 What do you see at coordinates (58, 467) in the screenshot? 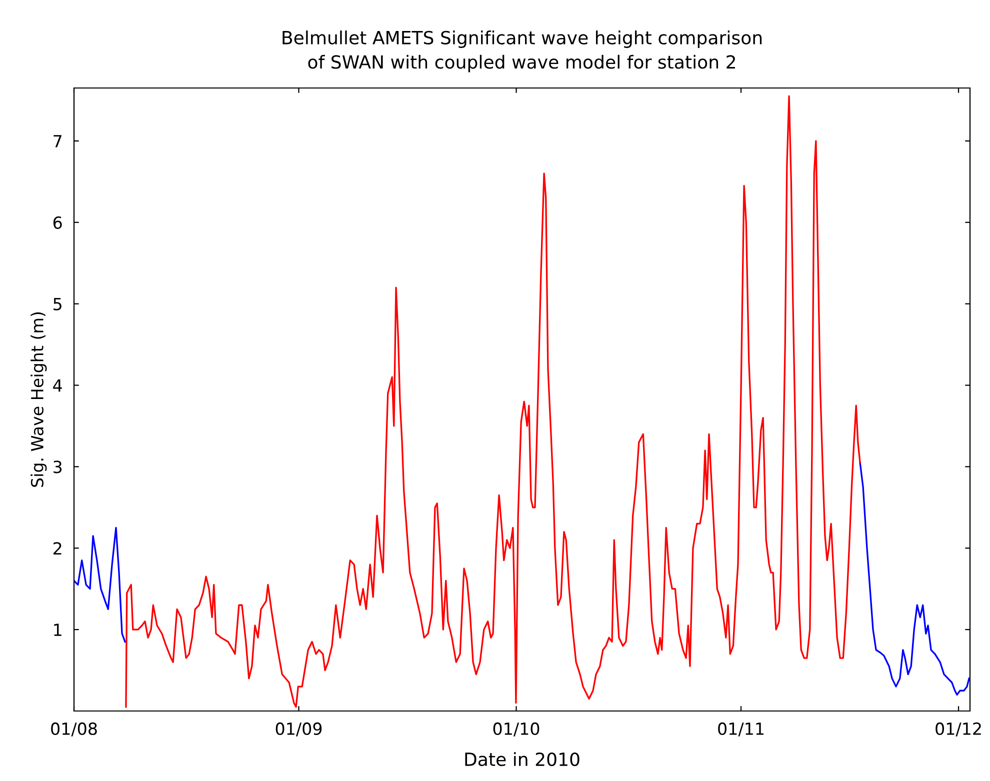
I see `y-tick-label: 3` at bounding box center [58, 467].